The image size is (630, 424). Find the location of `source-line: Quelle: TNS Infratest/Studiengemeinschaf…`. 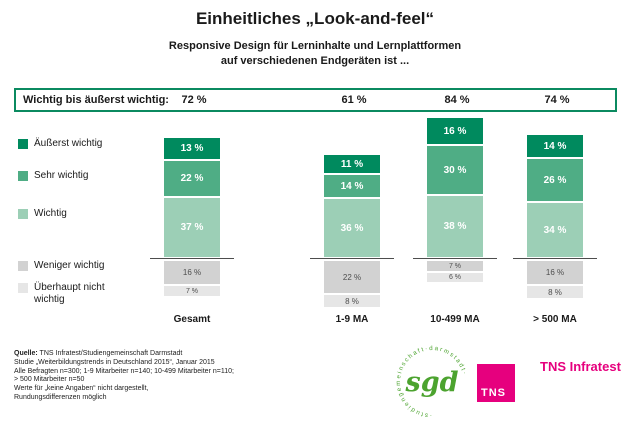

source-line: Quelle: TNS Infratest/Studiengemeinschaf… is located at coordinates (139, 354).